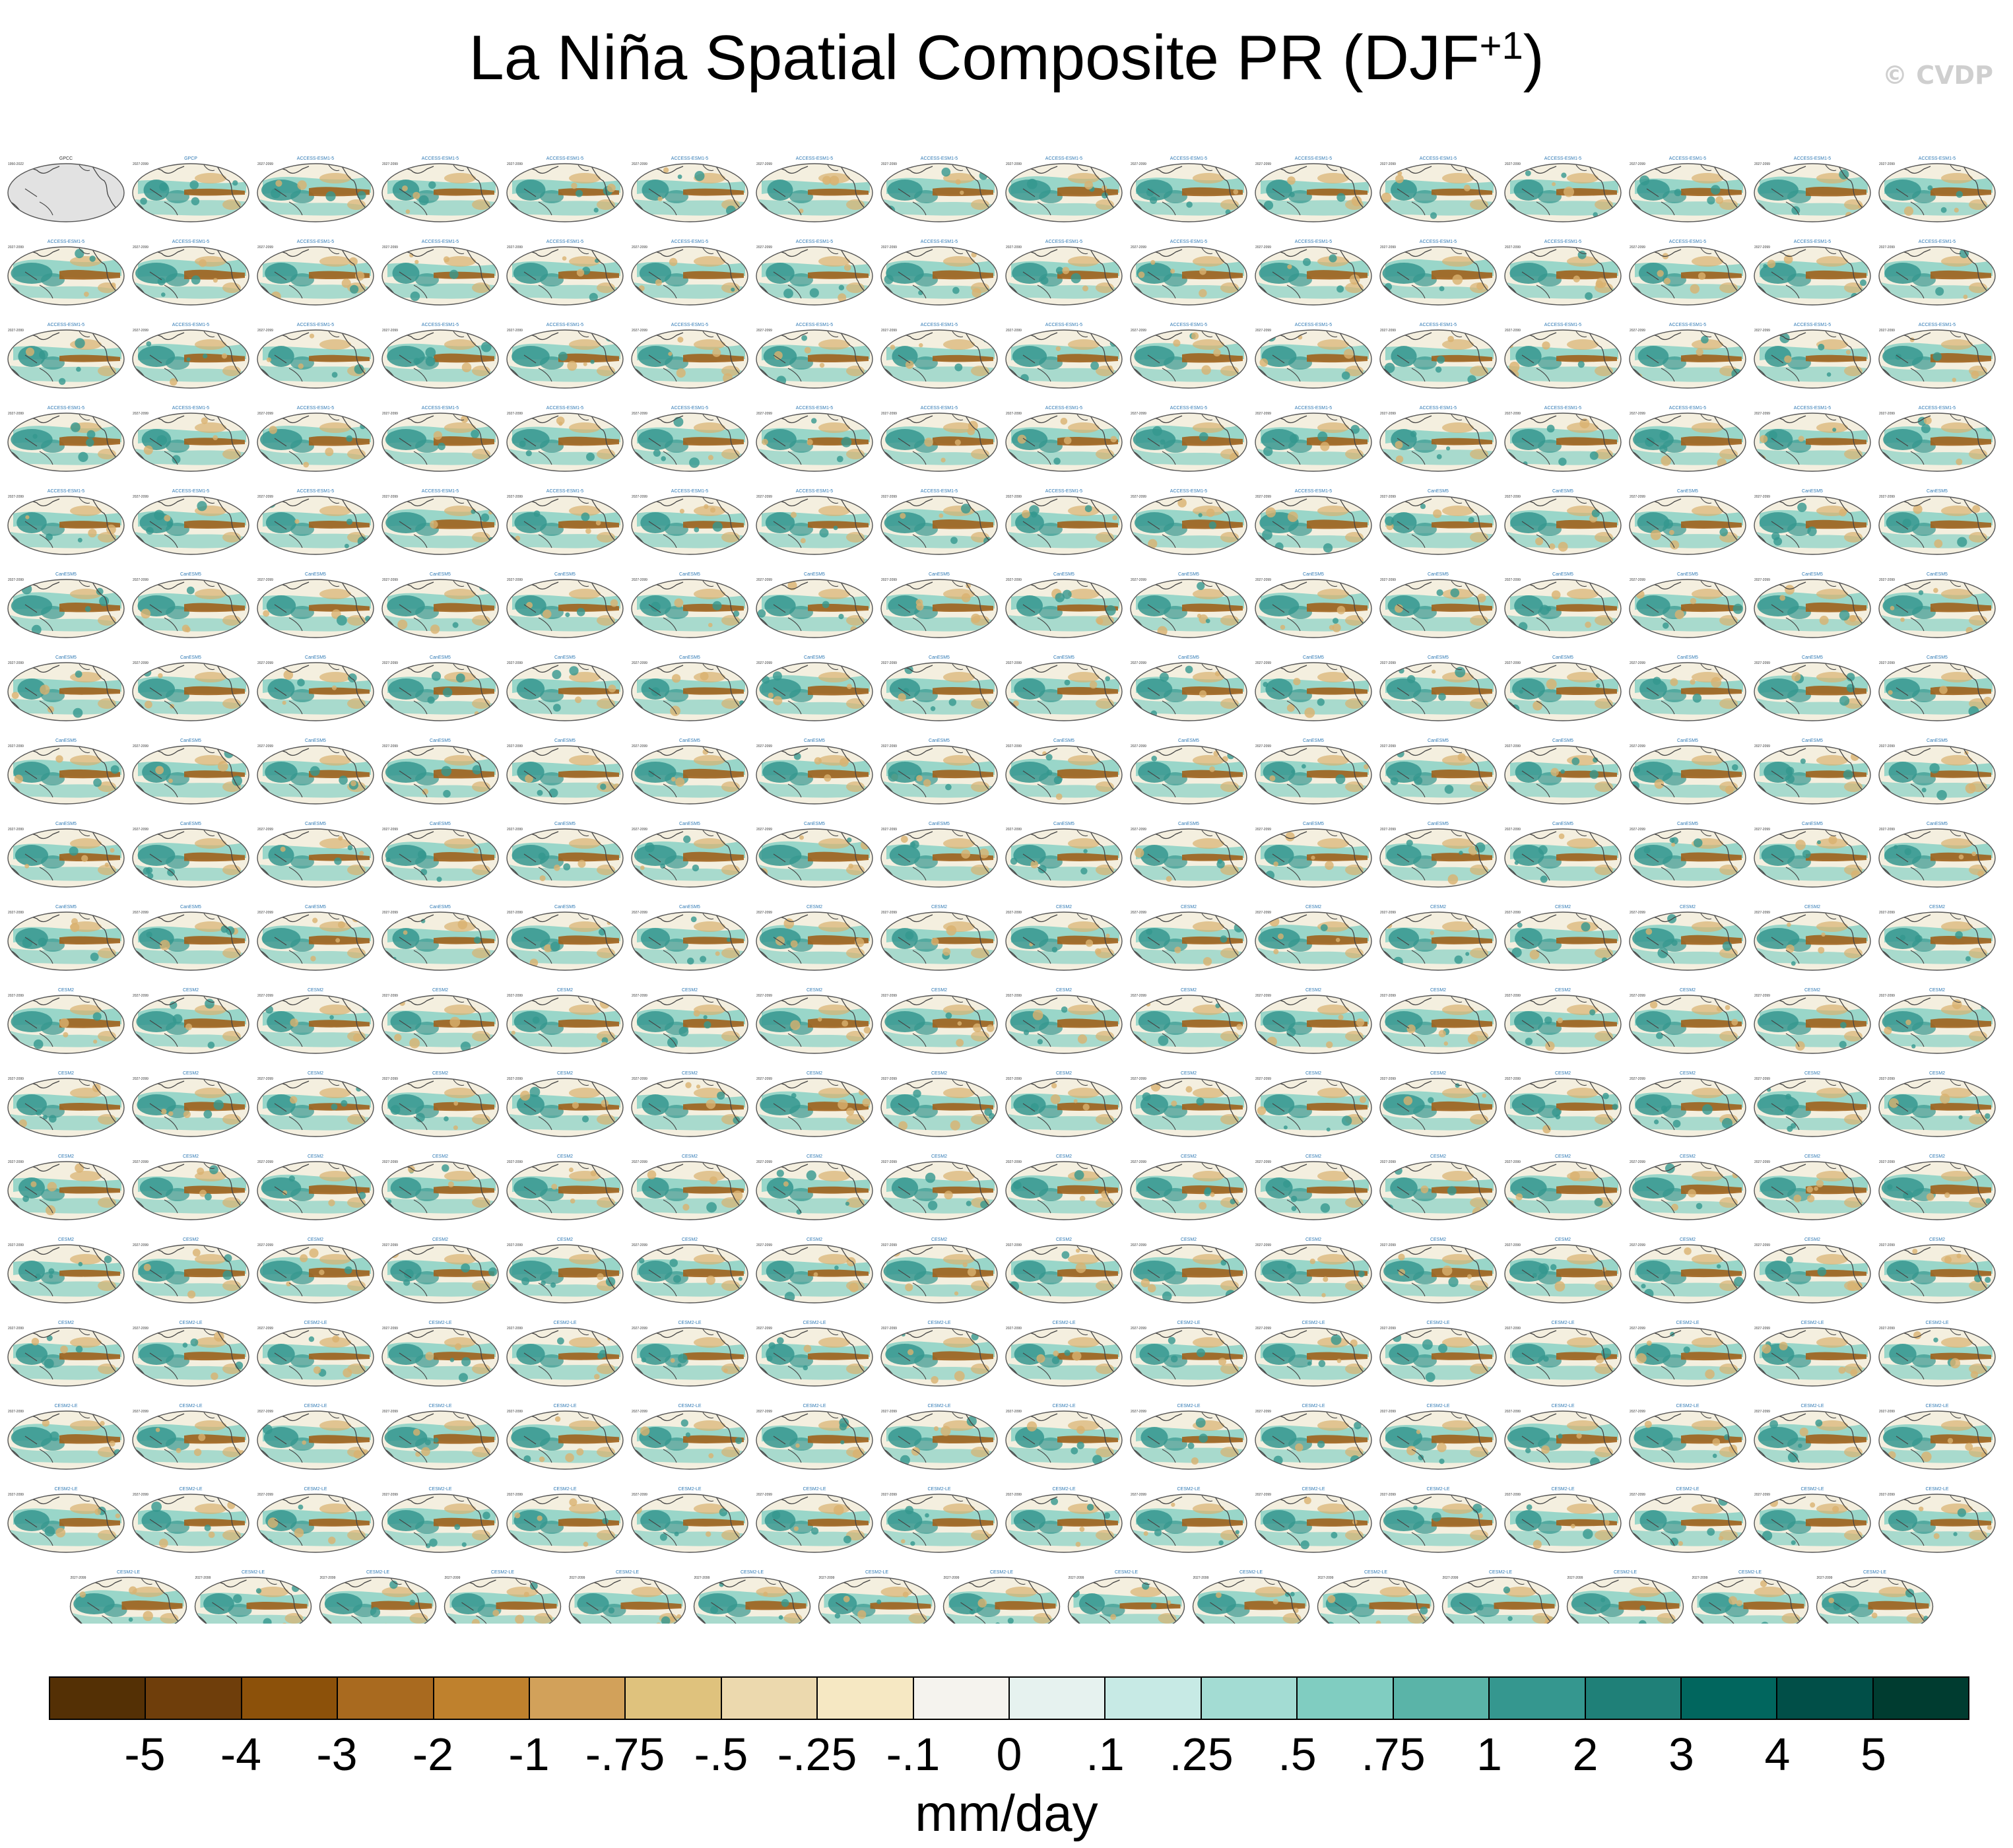  What do you see at coordinates (1009, 1698) in the screenshot?
I see `colorbar` at bounding box center [1009, 1698].